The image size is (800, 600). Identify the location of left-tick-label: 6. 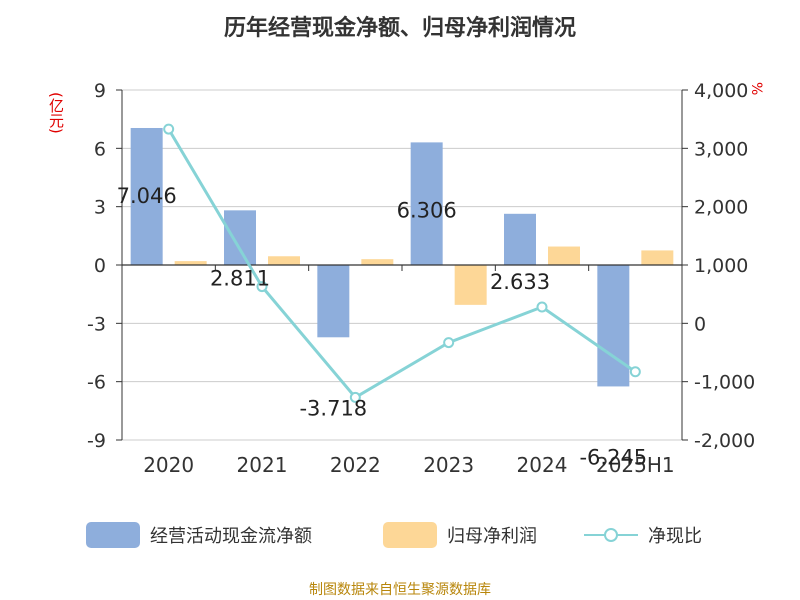
(100, 149).